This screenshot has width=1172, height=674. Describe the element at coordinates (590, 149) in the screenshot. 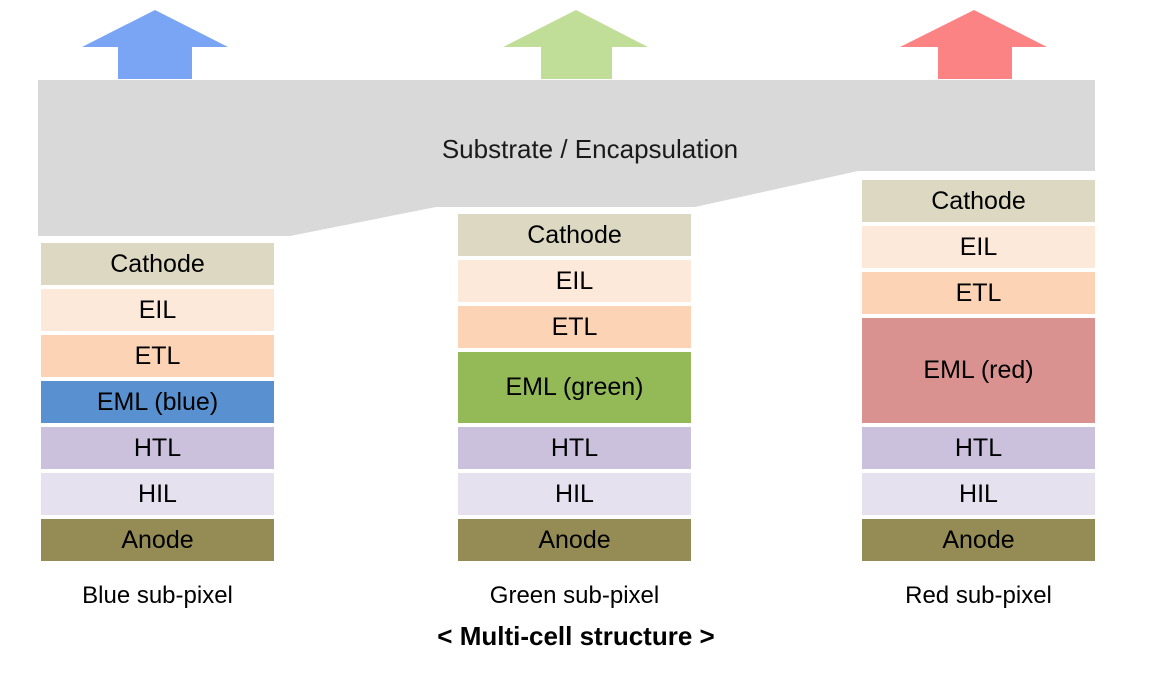

I see `substrate-label: Substrate / Encapsulation` at that location.